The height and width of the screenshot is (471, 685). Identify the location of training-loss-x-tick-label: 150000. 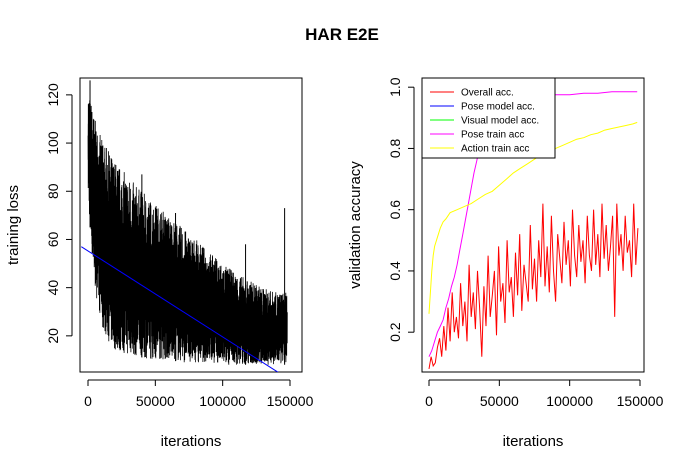
(290, 401).